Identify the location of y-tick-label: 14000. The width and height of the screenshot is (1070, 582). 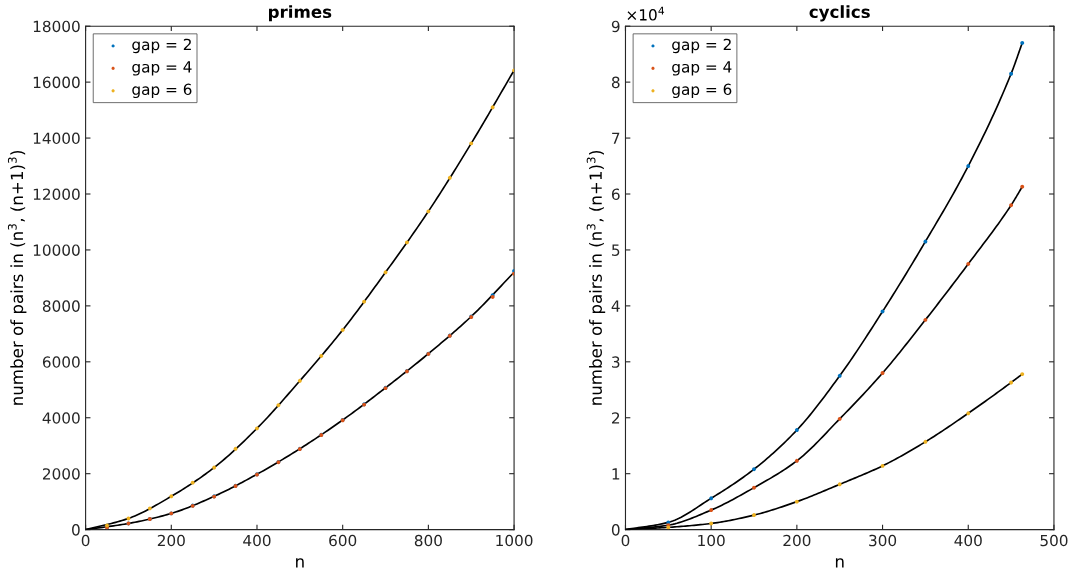
(56, 138).